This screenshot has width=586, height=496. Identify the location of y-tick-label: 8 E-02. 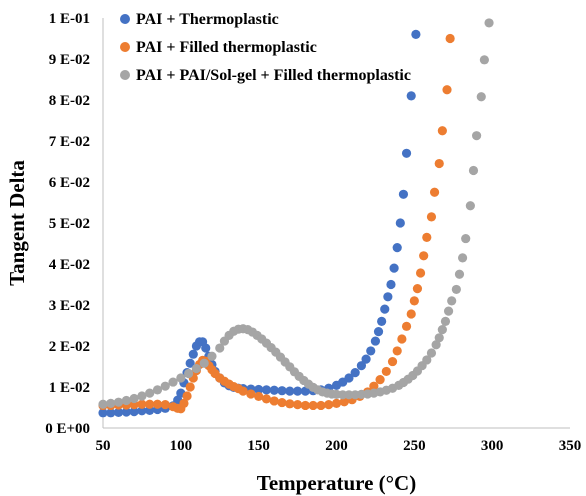
(69, 101).